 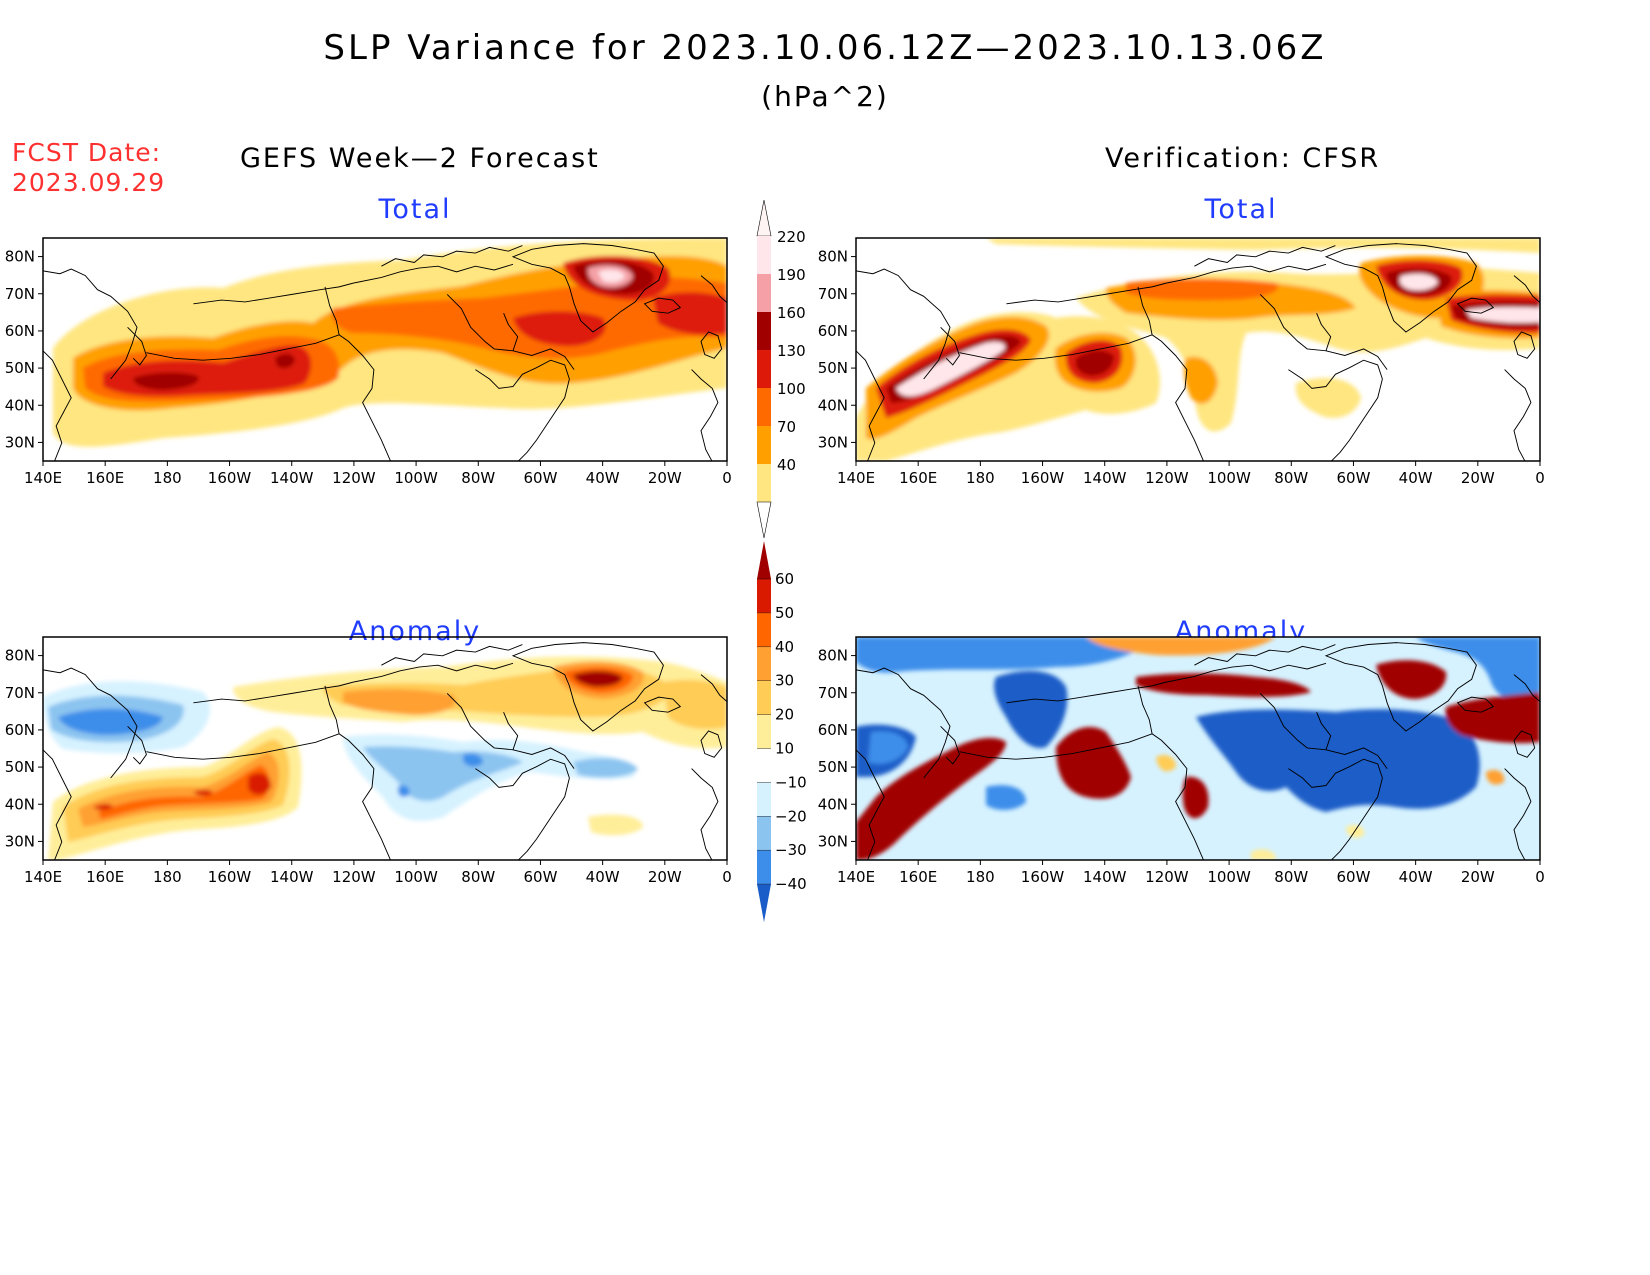 What do you see at coordinates (1198, 349) in the screenshot?
I see `verification-total-map` at bounding box center [1198, 349].